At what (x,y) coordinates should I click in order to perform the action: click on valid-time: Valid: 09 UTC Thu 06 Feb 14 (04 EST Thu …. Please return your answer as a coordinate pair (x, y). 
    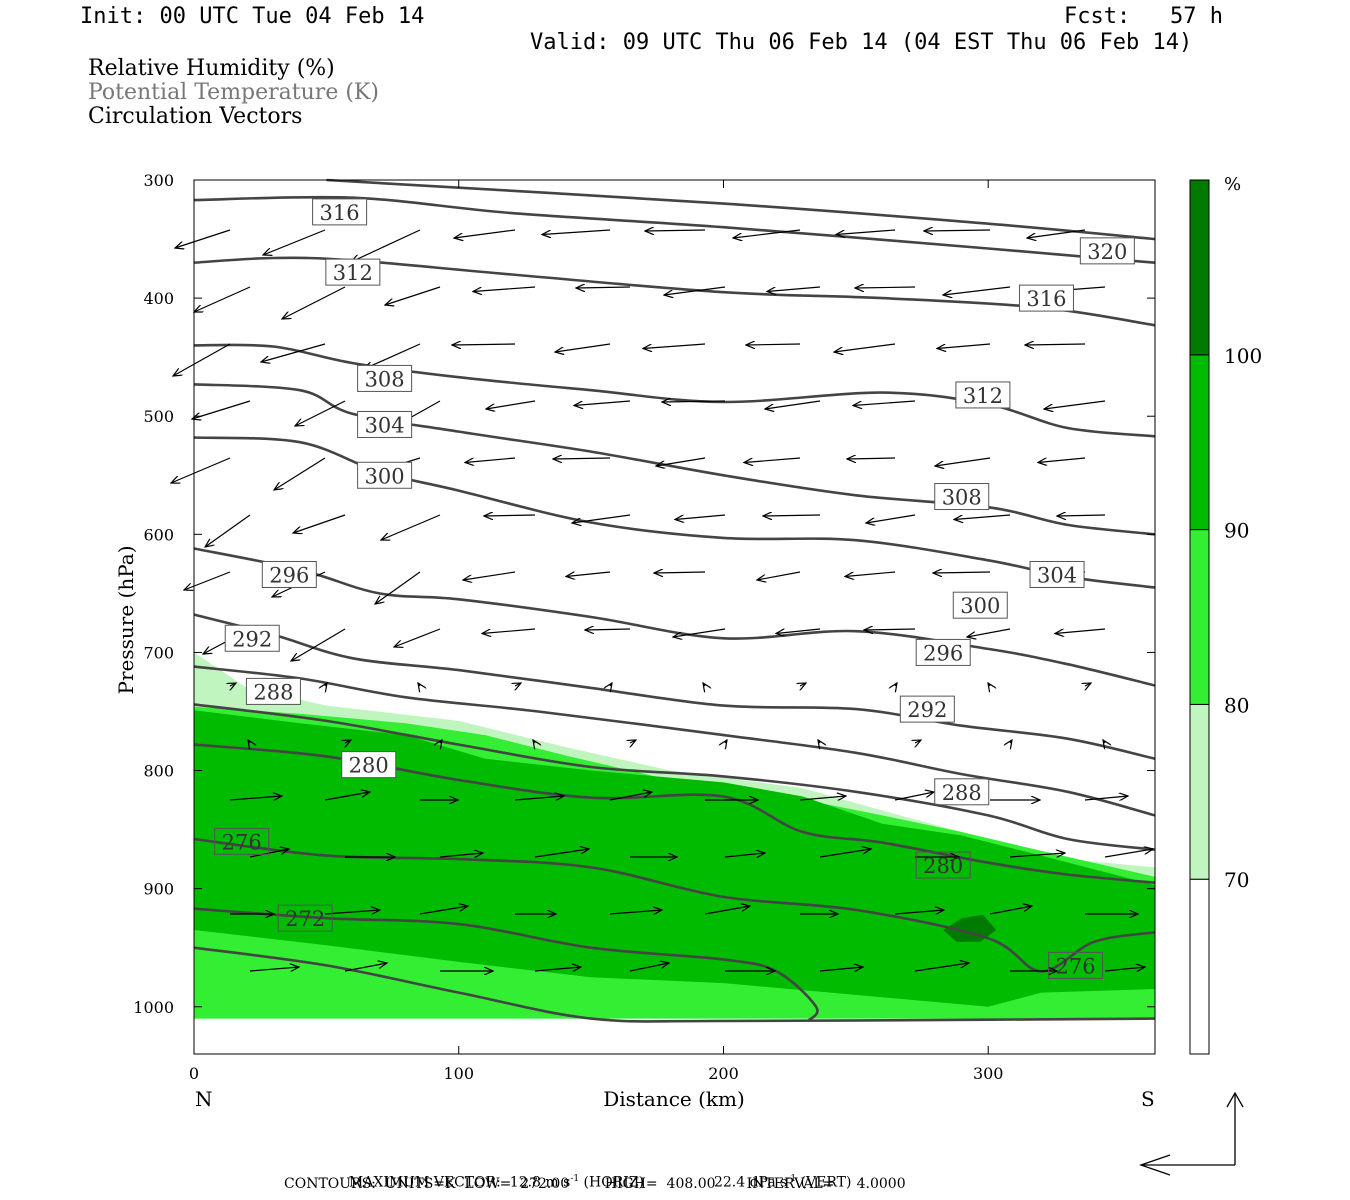
    Looking at the image, I should click on (861, 42).